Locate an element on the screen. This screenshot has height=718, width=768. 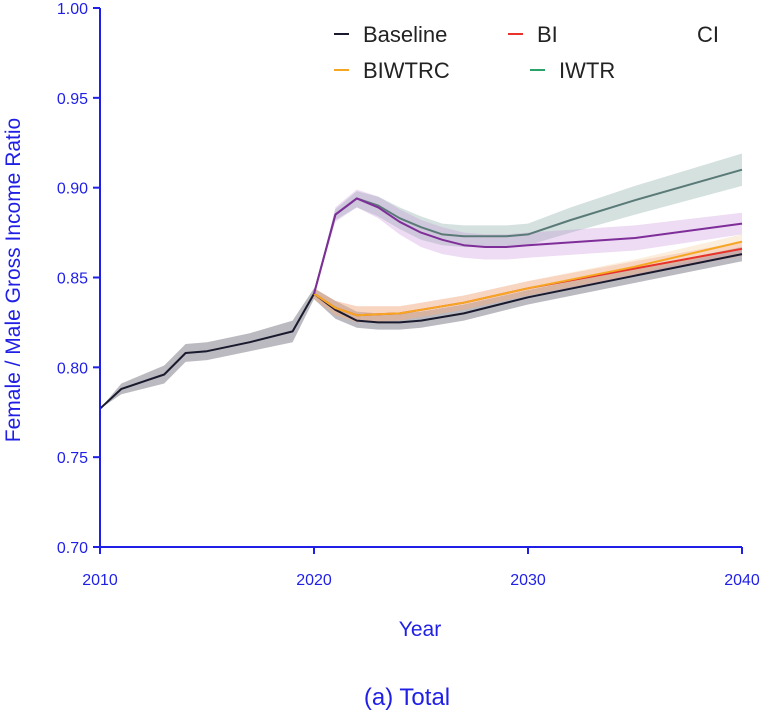
legend-label-iwtr: IWTR is located at coordinates (587, 70).